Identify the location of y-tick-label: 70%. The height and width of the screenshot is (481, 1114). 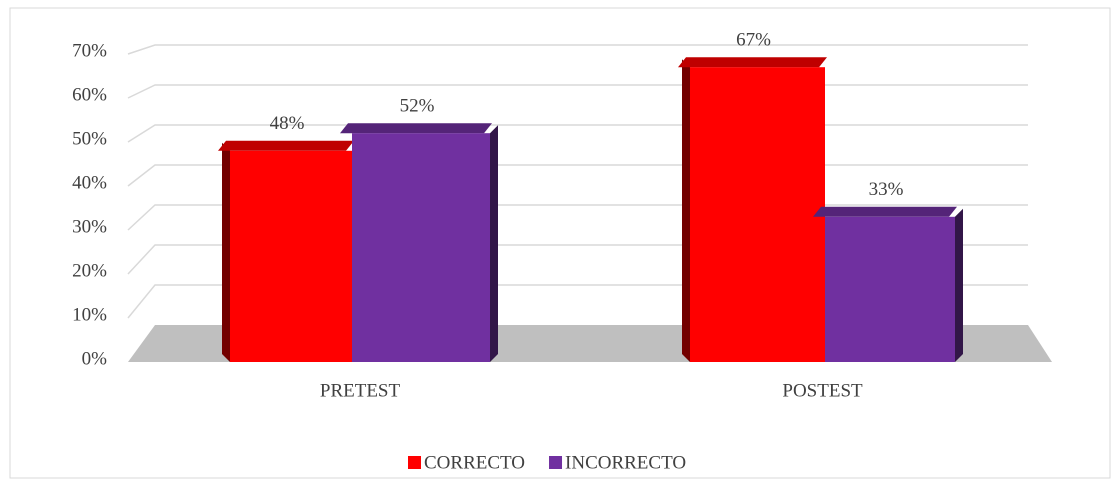
(89, 50).